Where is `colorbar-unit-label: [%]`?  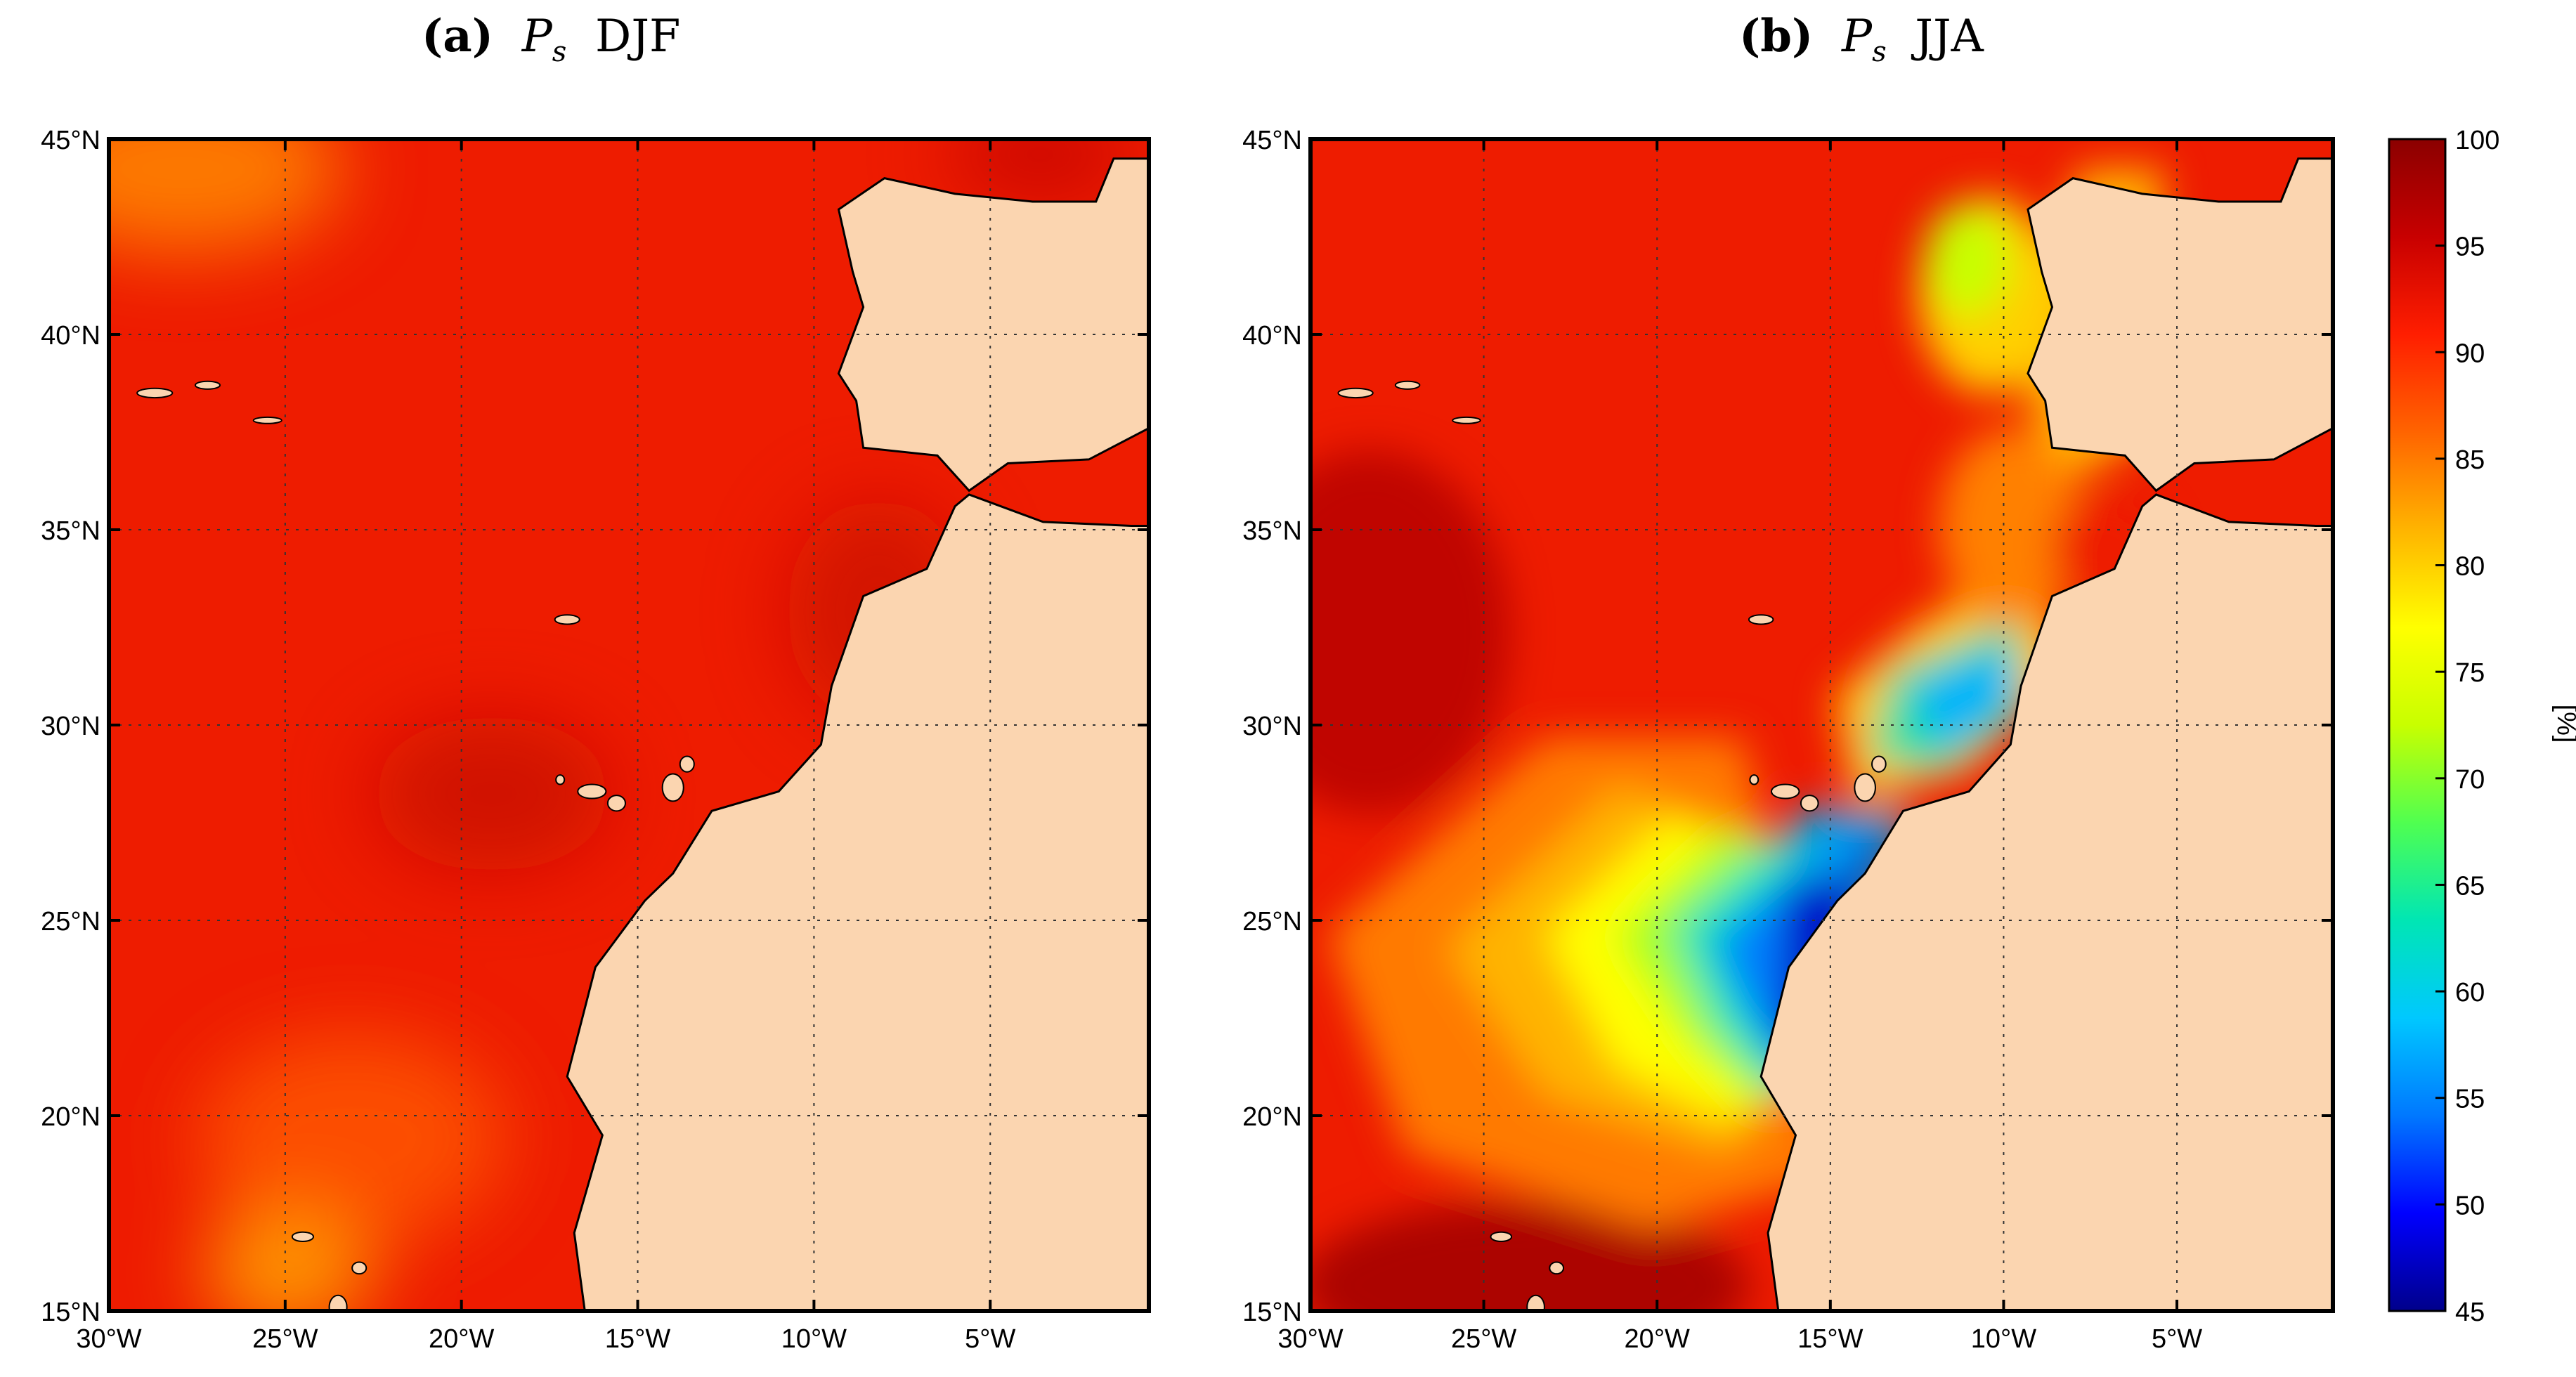
colorbar-unit-label: [%] is located at coordinates (2563, 724).